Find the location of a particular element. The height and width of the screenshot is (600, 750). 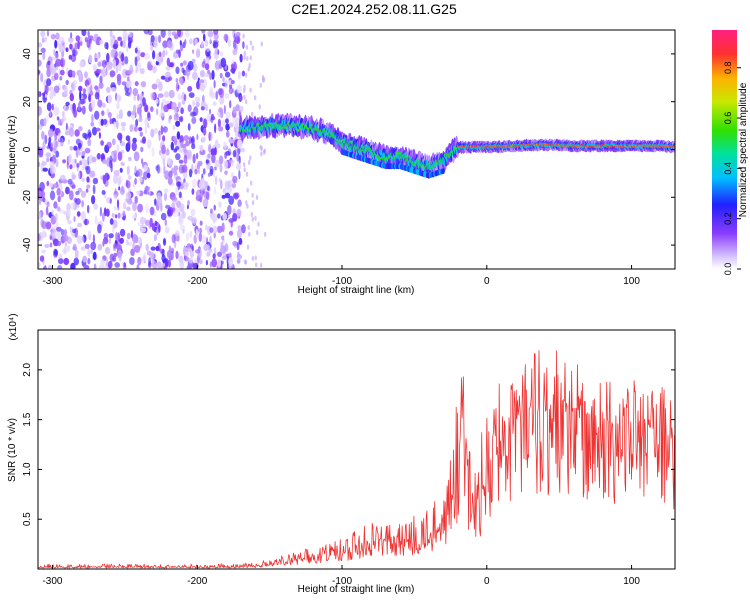

spectrogram-y-tick-label: 40 is located at coordinates (27, 54).